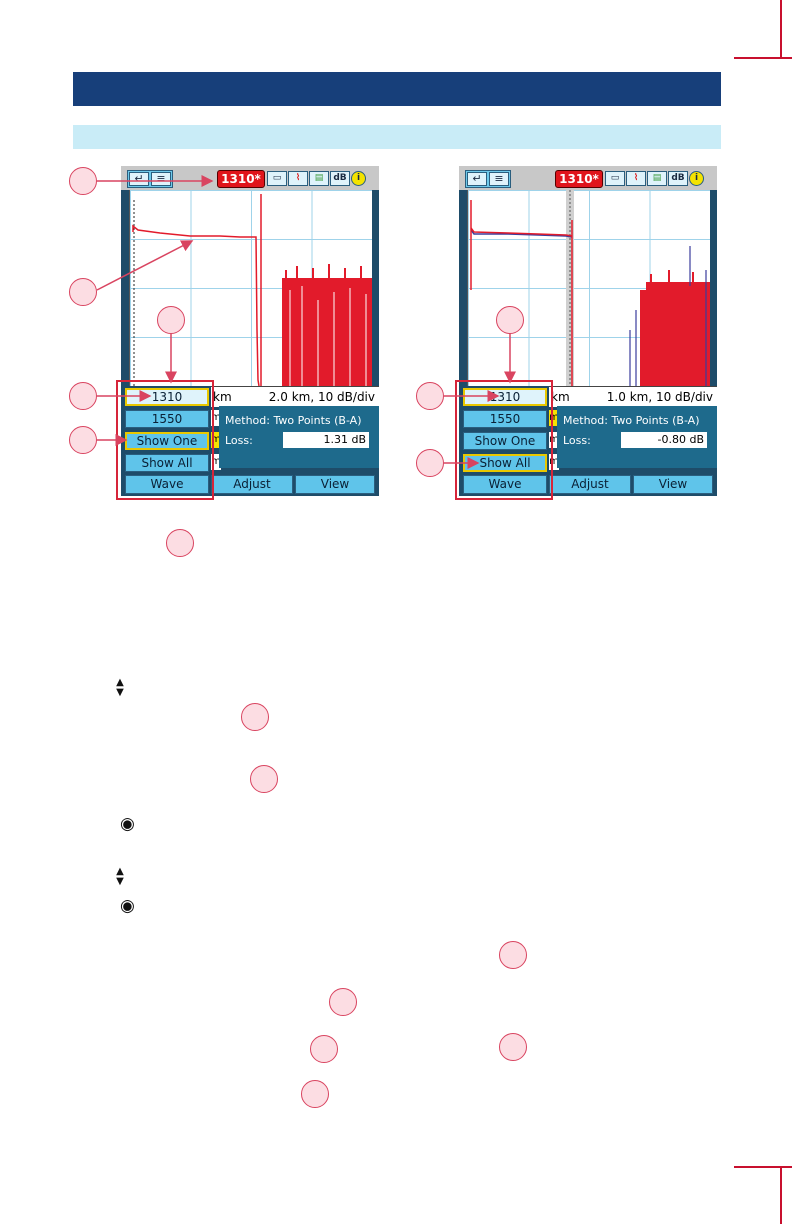 This screenshot has width=792, height=1224. Describe the element at coordinates (397, 137) in the screenshot. I see `subsection-header-bar` at that location.